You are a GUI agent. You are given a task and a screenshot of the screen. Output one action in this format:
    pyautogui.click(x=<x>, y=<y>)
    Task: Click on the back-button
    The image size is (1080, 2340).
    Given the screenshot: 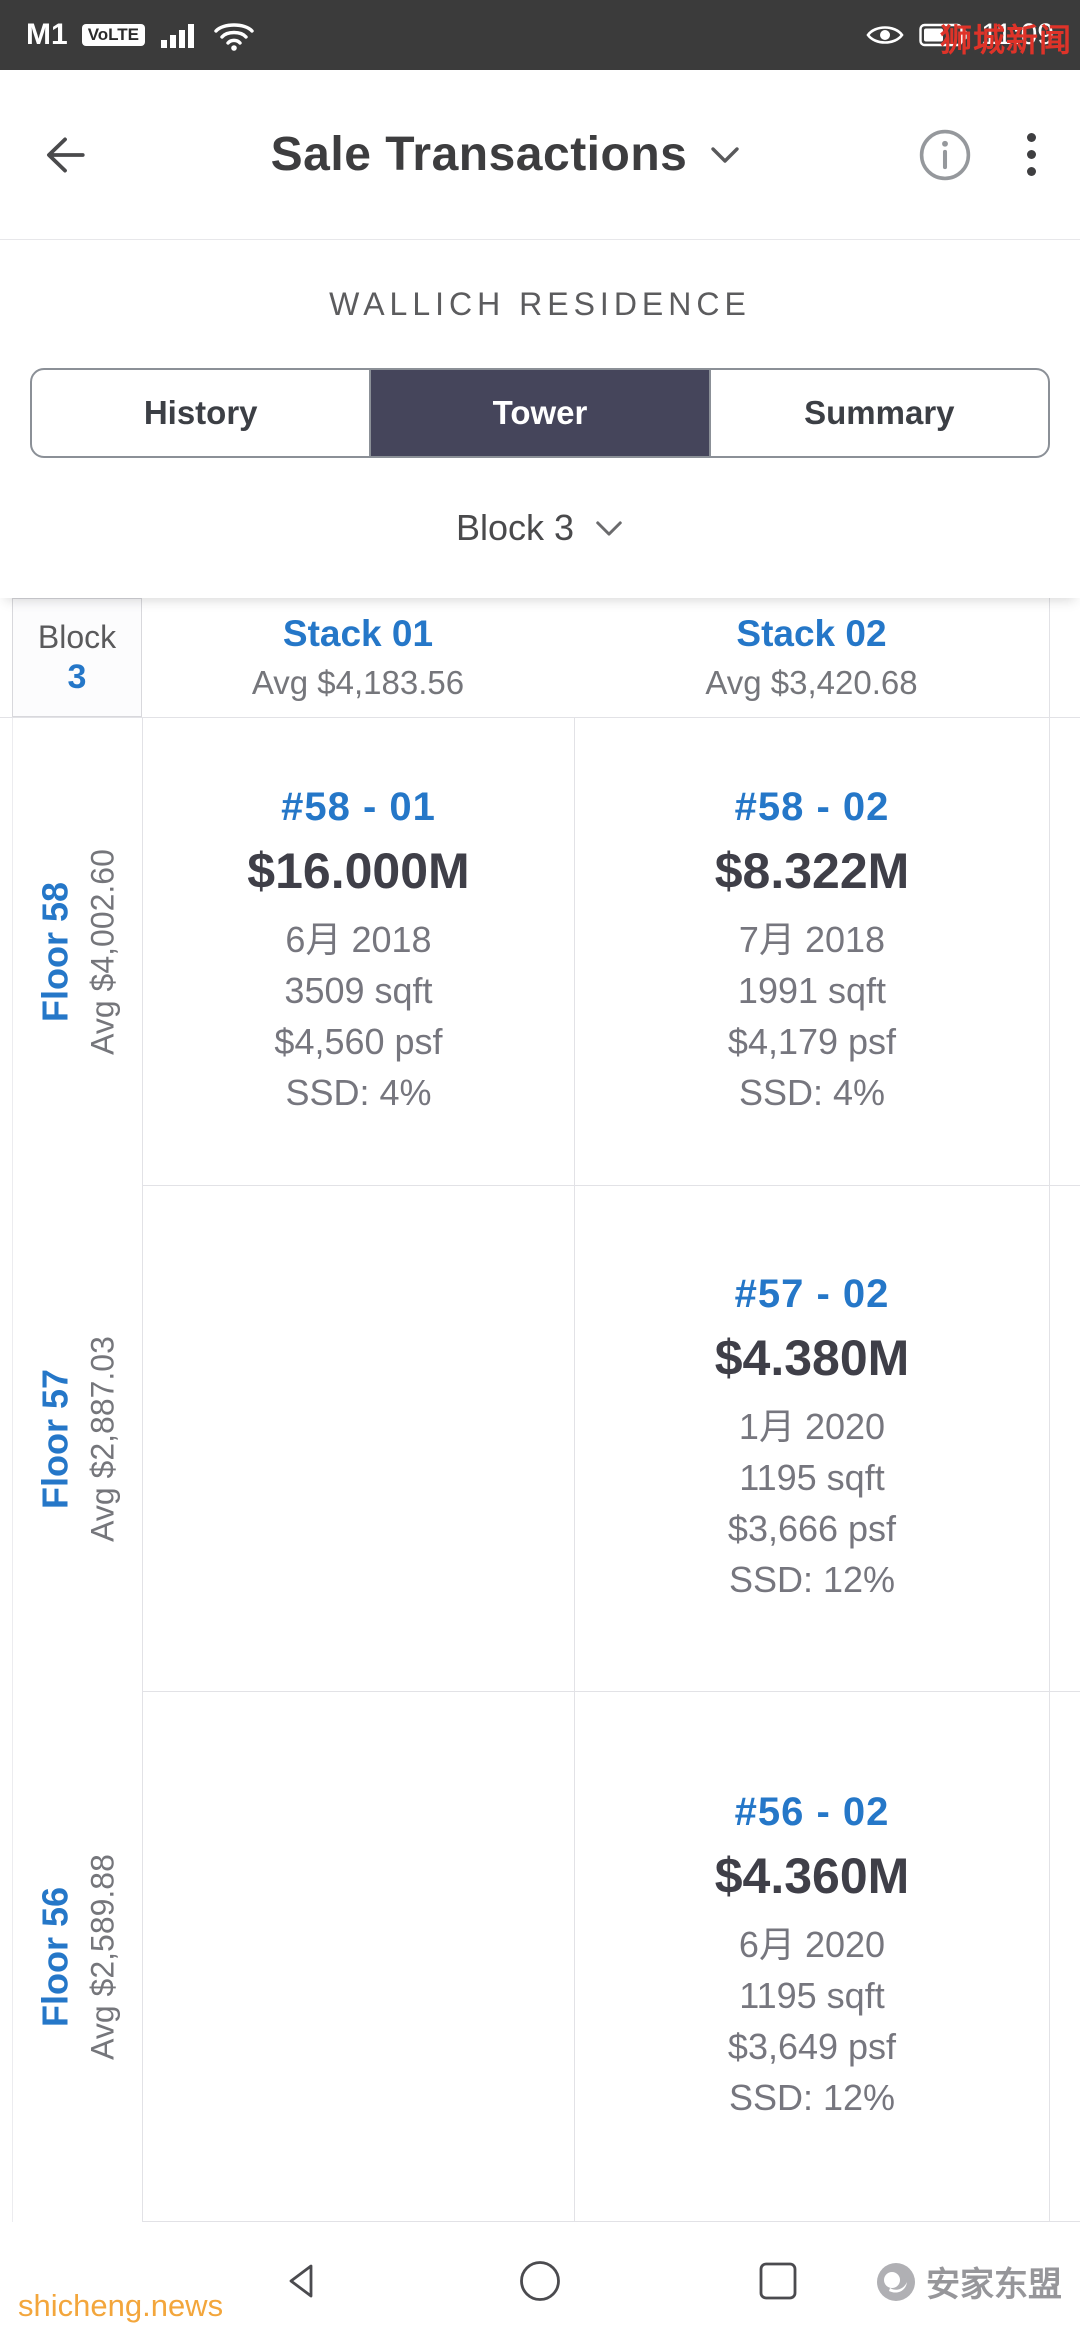 What is the action you would take?
    pyautogui.click(x=64, y=155)
    